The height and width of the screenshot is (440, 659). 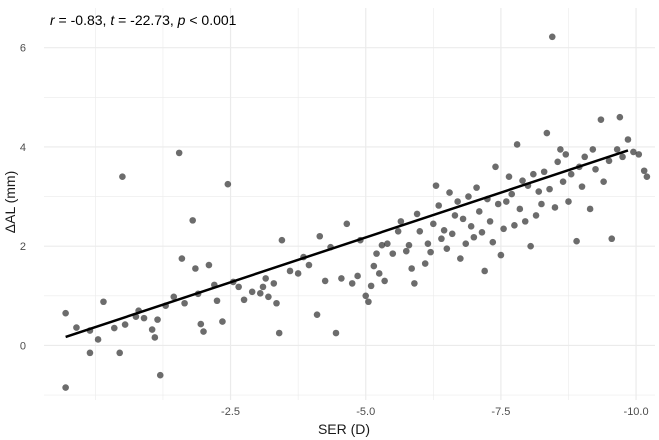 What do you see at coordinates (23, 247) in the screenshot?
I see `y-tick-label: 2` at bounding box center [23, 247].